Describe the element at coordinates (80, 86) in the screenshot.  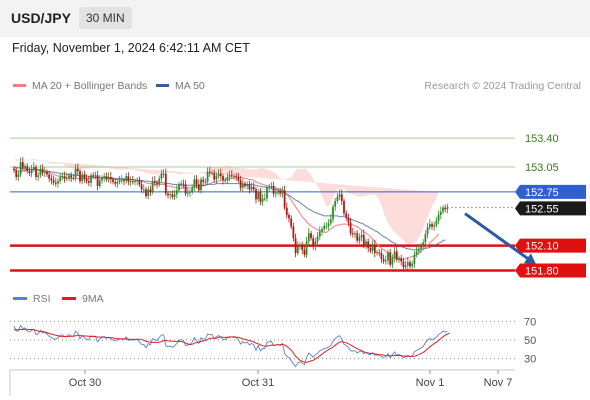
I see `legend-ma20-bb: MA 20 + Bollinger Bands` at that location.